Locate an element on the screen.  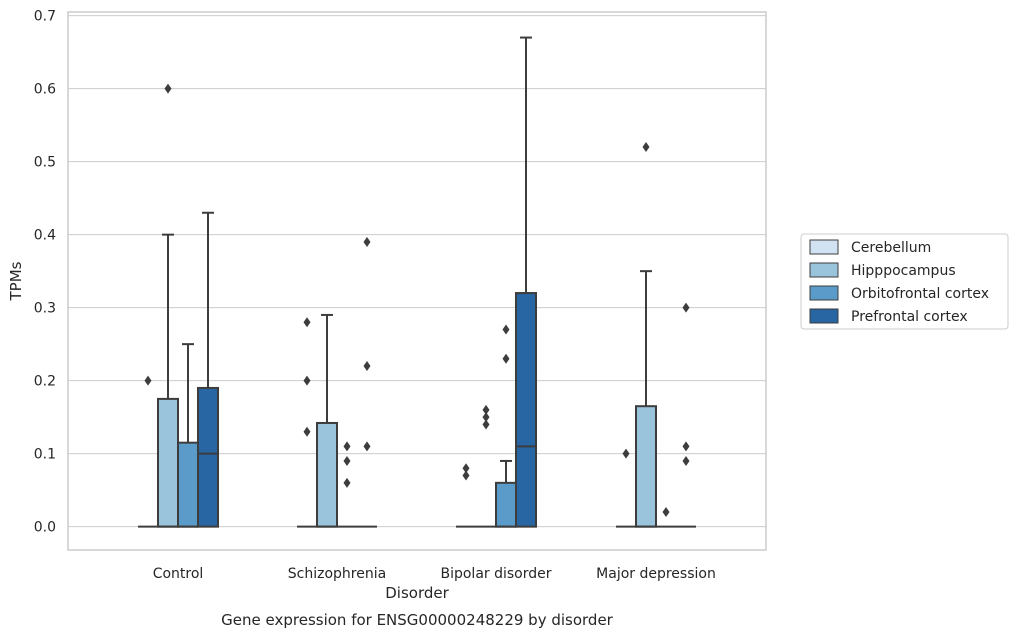
x-tick-label: Major depression is located at coordinates (656, 574).